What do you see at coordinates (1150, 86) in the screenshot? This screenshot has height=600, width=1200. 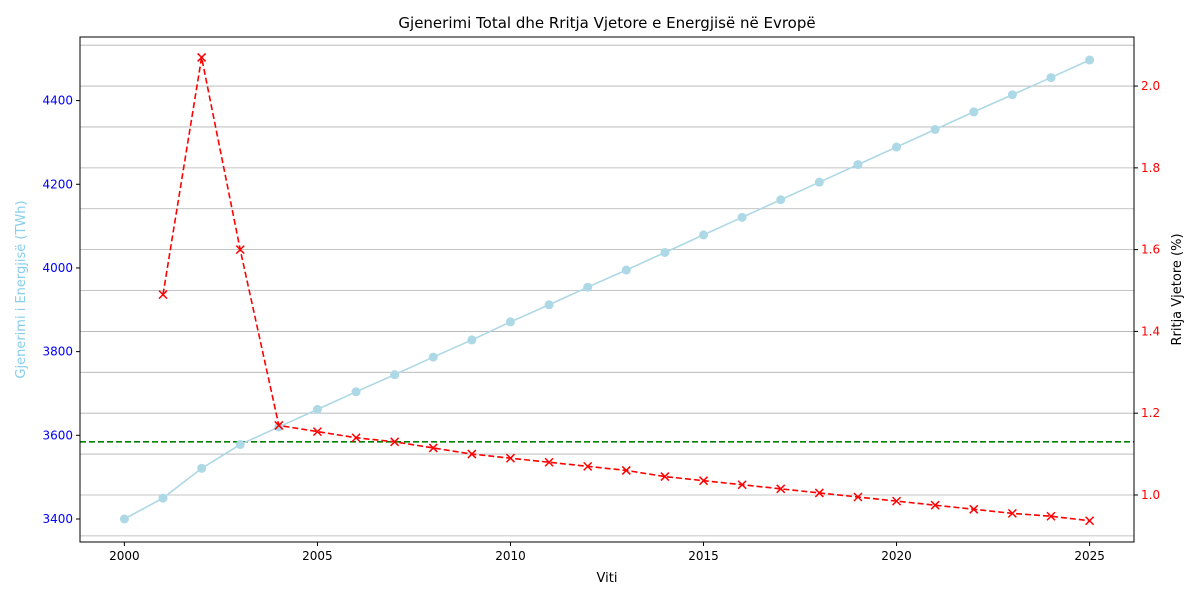 I see `y-right-tick-label: 2.0` at bounding box center [1150, 86].